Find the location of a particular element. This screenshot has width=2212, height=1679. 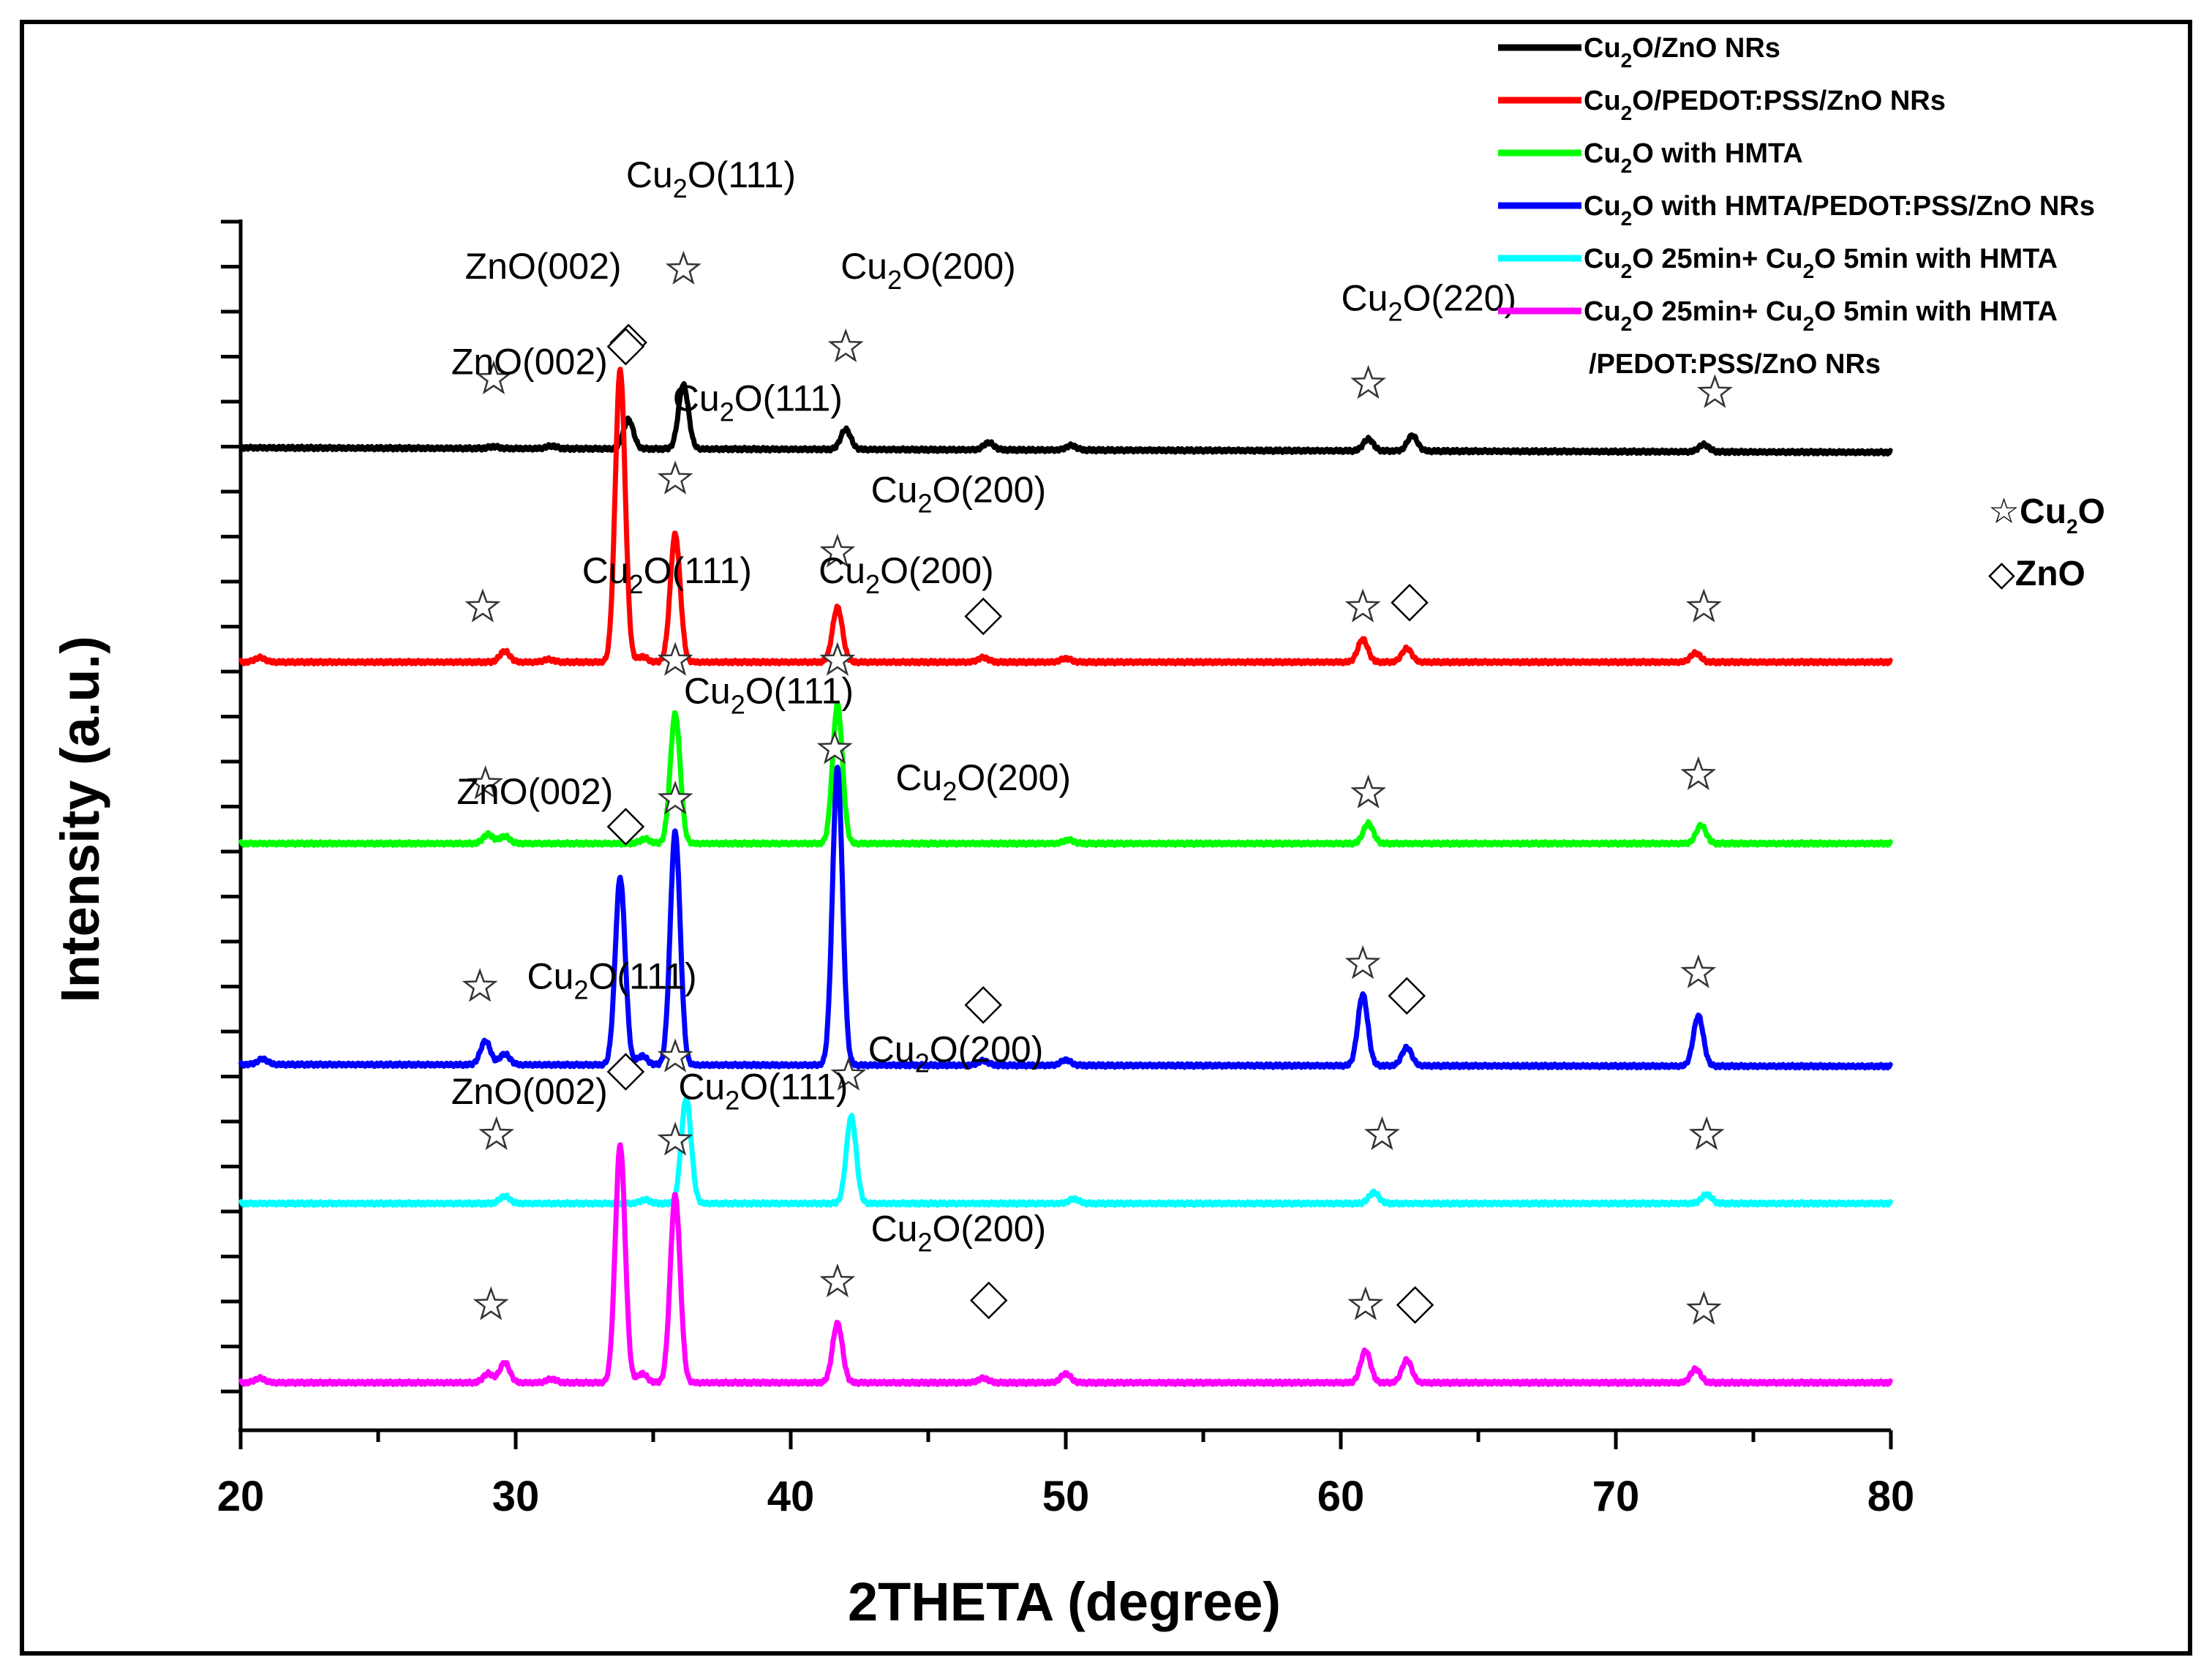

x-tick-label: 40 is located at coordinates (791, 1496).